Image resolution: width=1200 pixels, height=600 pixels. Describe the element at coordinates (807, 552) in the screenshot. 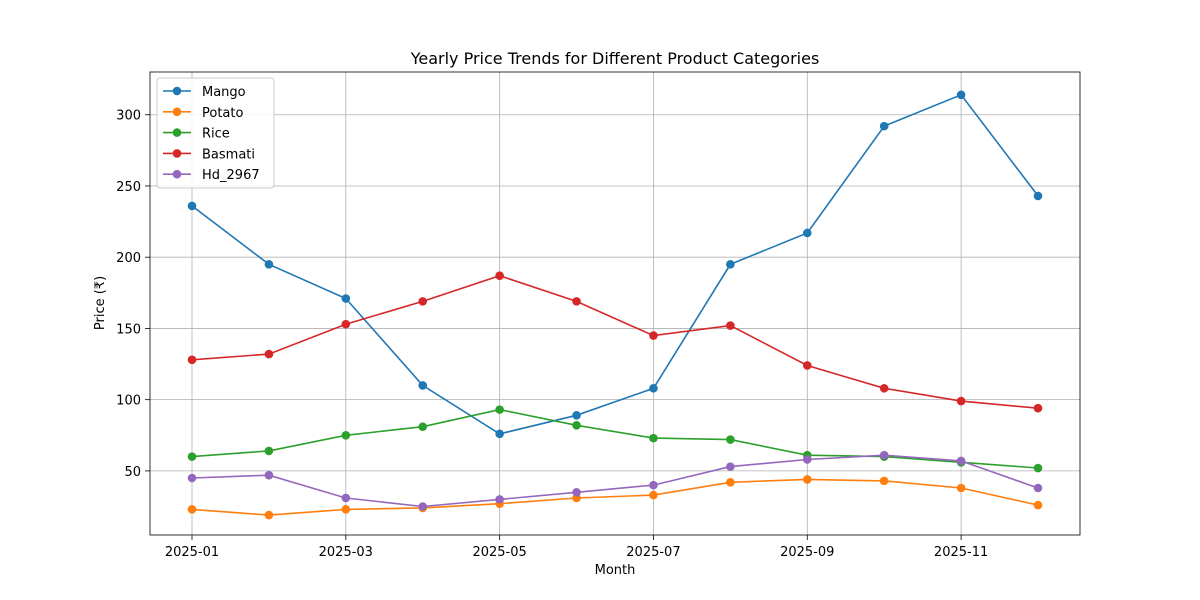

I see `x-tick-label: 2025-09` at that location.